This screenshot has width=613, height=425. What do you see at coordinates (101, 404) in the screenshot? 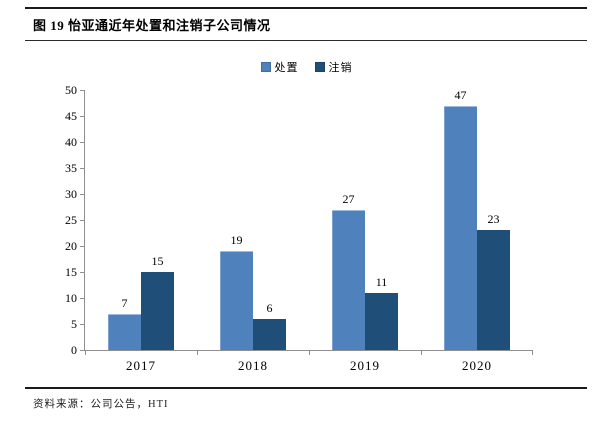
I see `source-note: 资料来源：公司公告，HTI` at bounding box center [101, 404].